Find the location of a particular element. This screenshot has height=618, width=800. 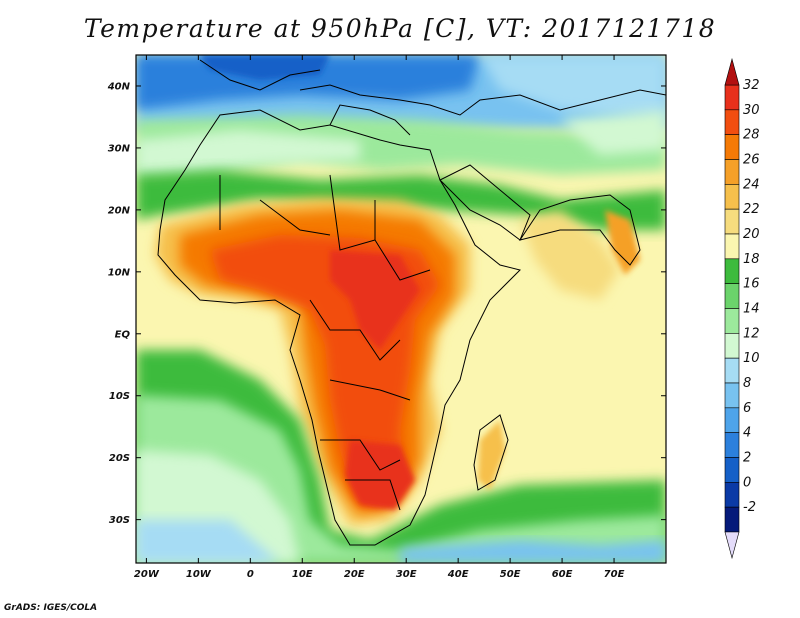

colorbar-label: 18 is located at coordinates (751, 259).